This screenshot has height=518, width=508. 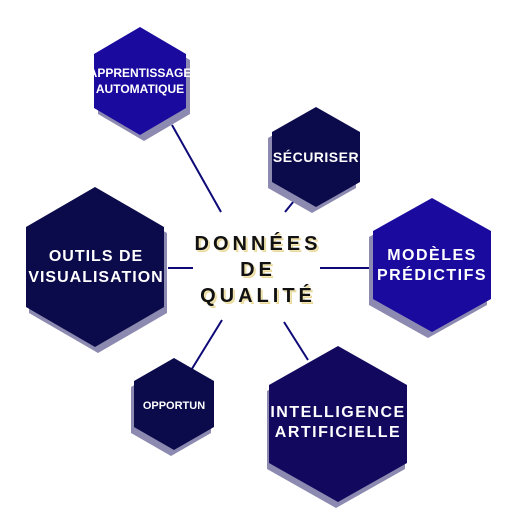 I want to click on hex-outils, so click(x=95, y=267).